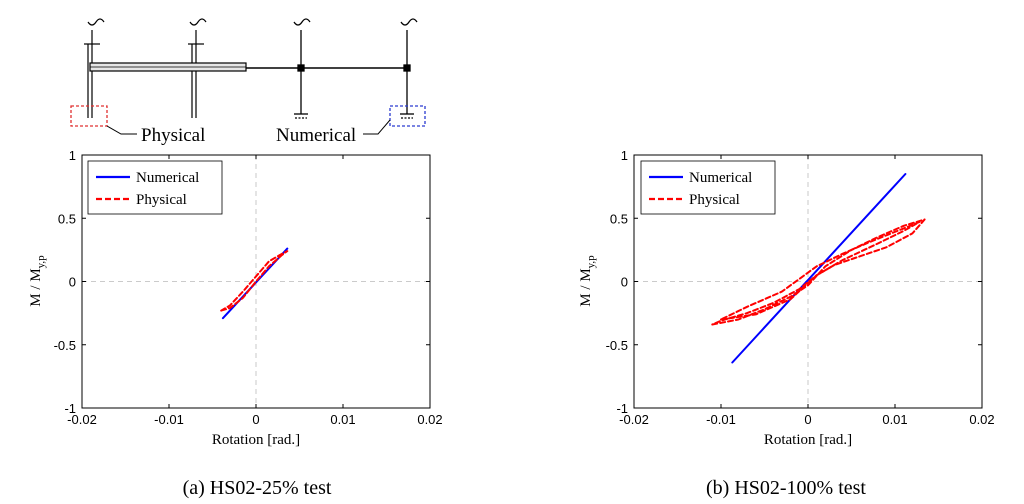 This screenshot has width=1024, height=504. I want to click on frame-diagram: Physical Numerical, so click(248, 82).